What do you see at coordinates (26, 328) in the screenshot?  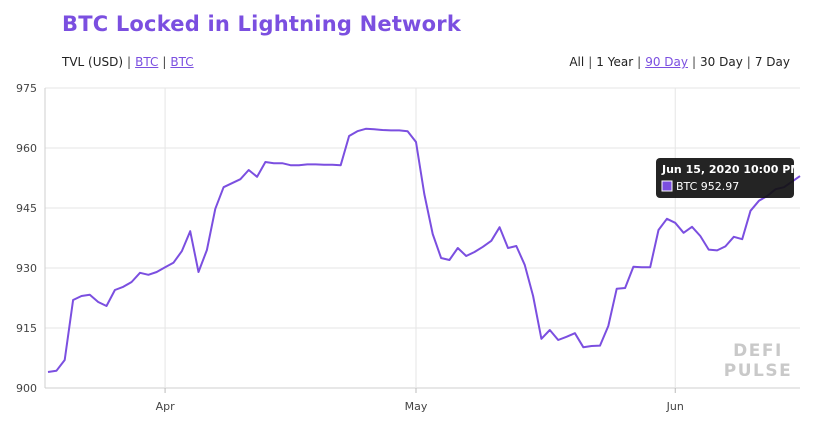 I see `y-tick-label: 915` at bounding box center [26, 328].